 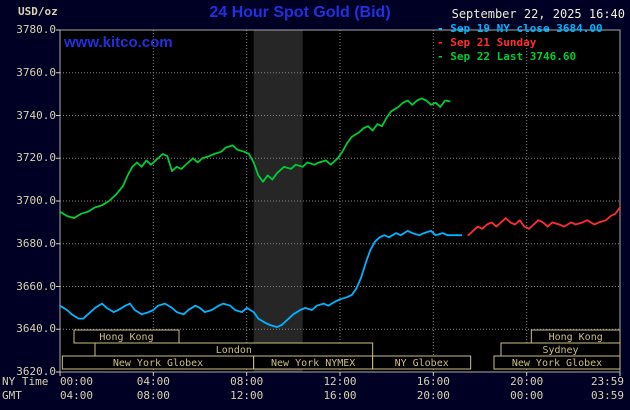 What do you see at coordinates (36, 72) in the screenshot?
I see `y-axis-tick-label: 3760.0` at bounding box center [36, 72].